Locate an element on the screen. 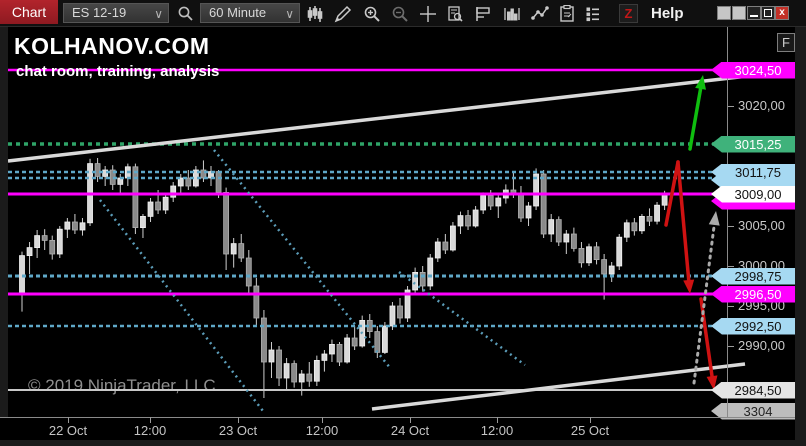 This screenshot has width=806, height=446. chart-style-icon is located at coordinates (315, 13).